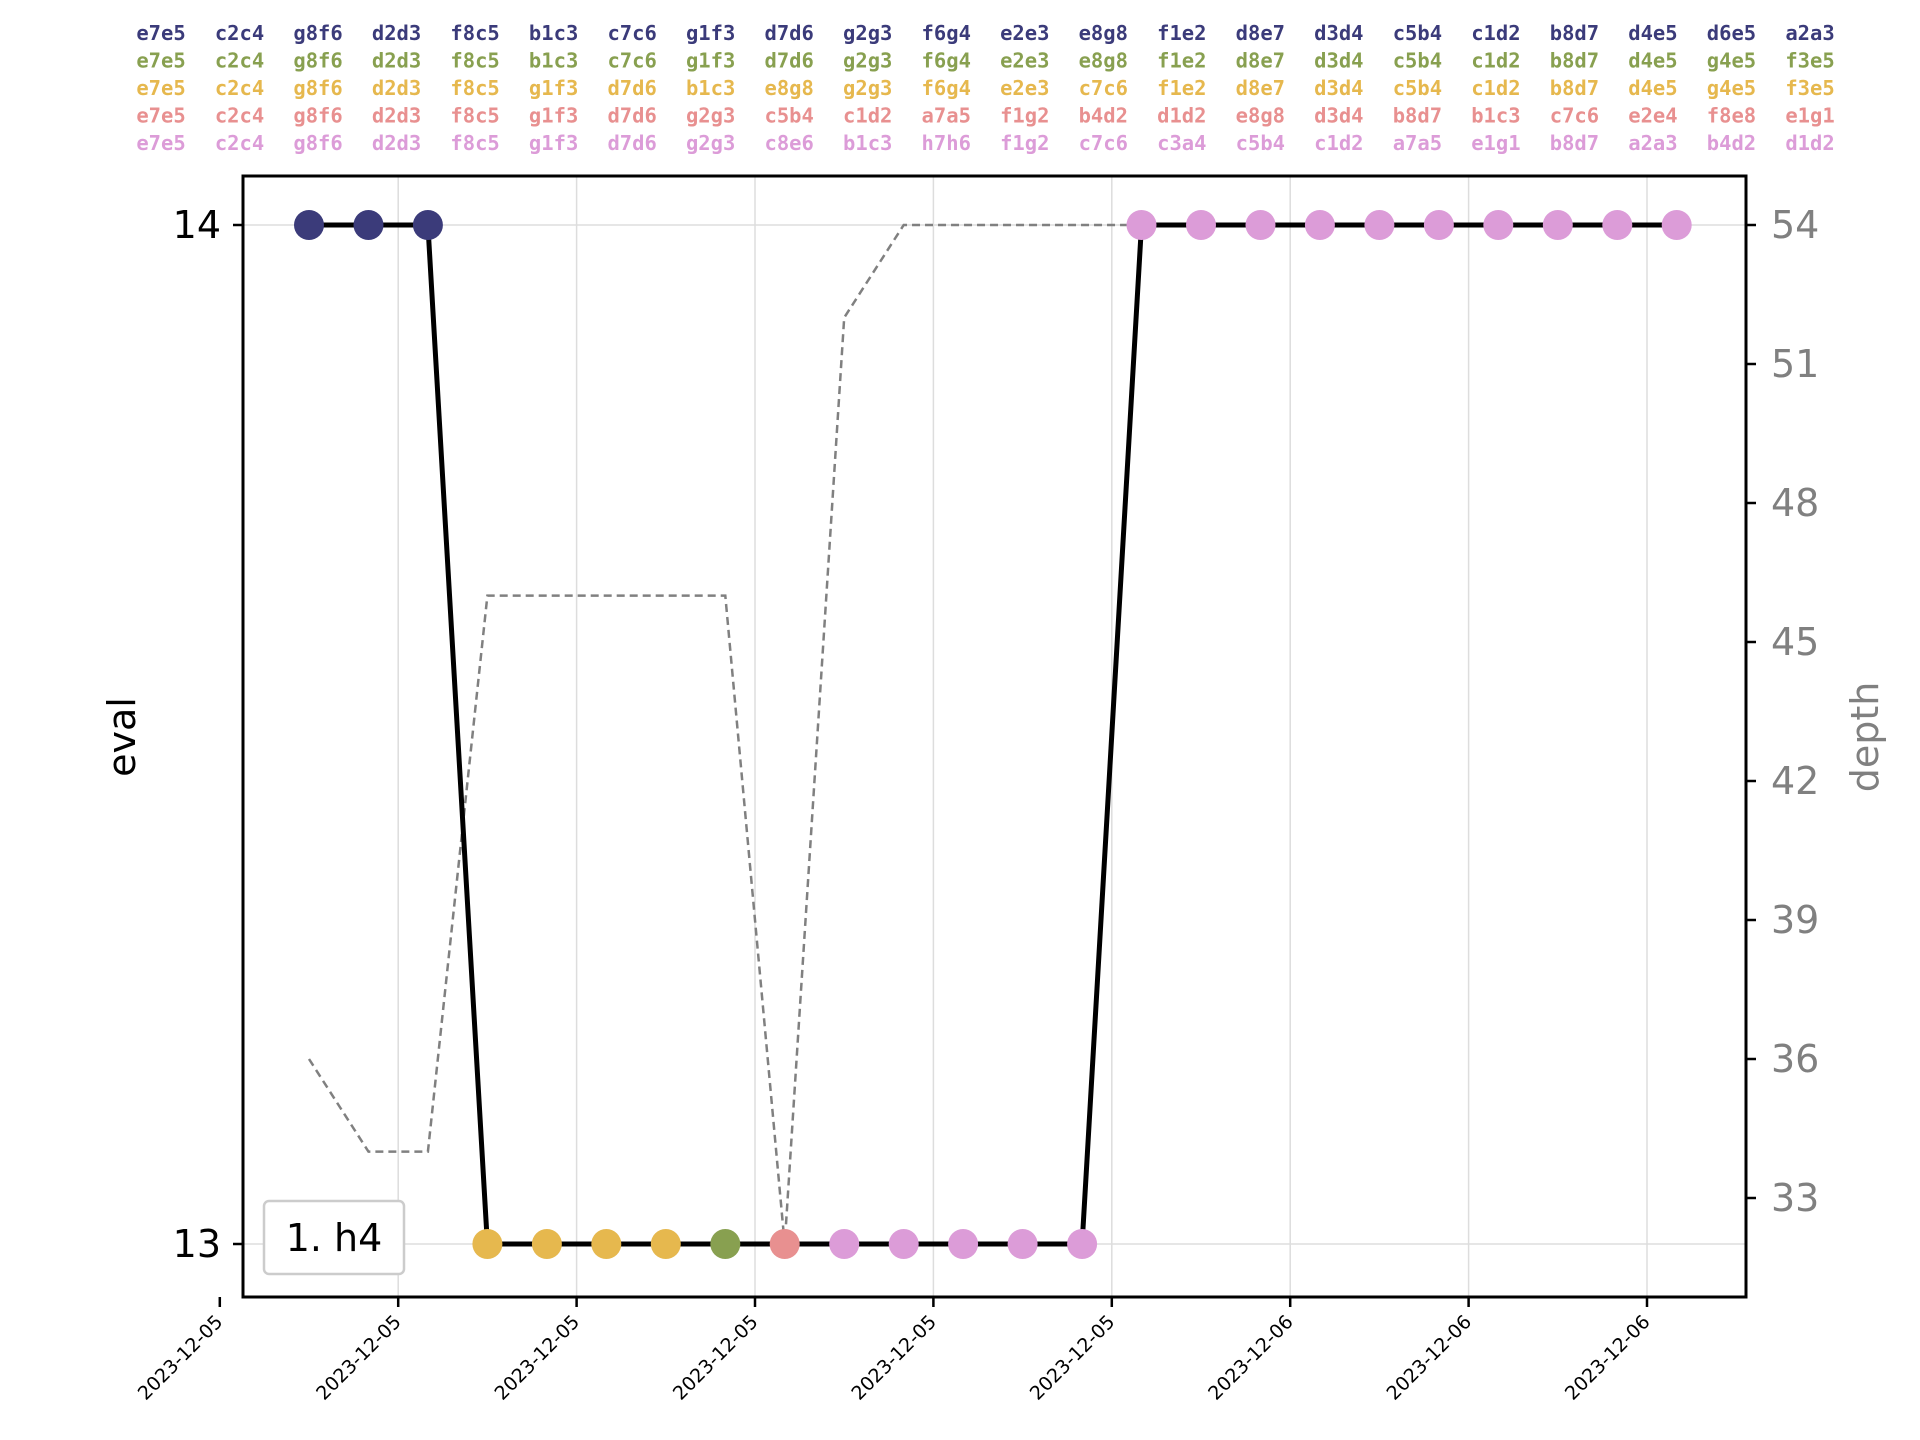  What do you see at coordinates (1652, 143) in the screenshot?
I see `pv-move: a2a3` at bounding box center [1652, 143].